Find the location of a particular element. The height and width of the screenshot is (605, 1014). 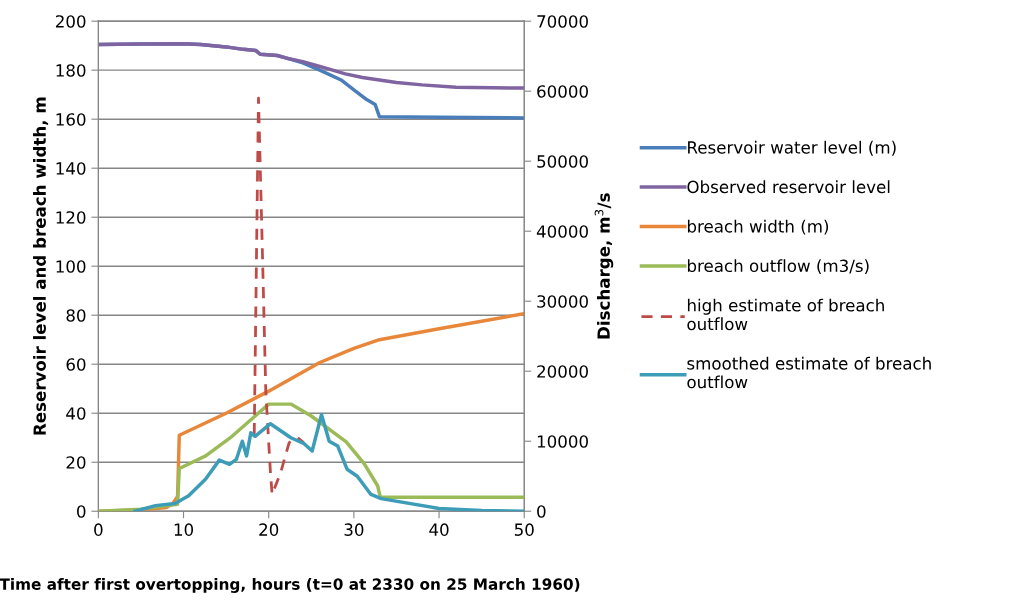

y2-tick-label: 20000 is located at coordinates (562, 371).